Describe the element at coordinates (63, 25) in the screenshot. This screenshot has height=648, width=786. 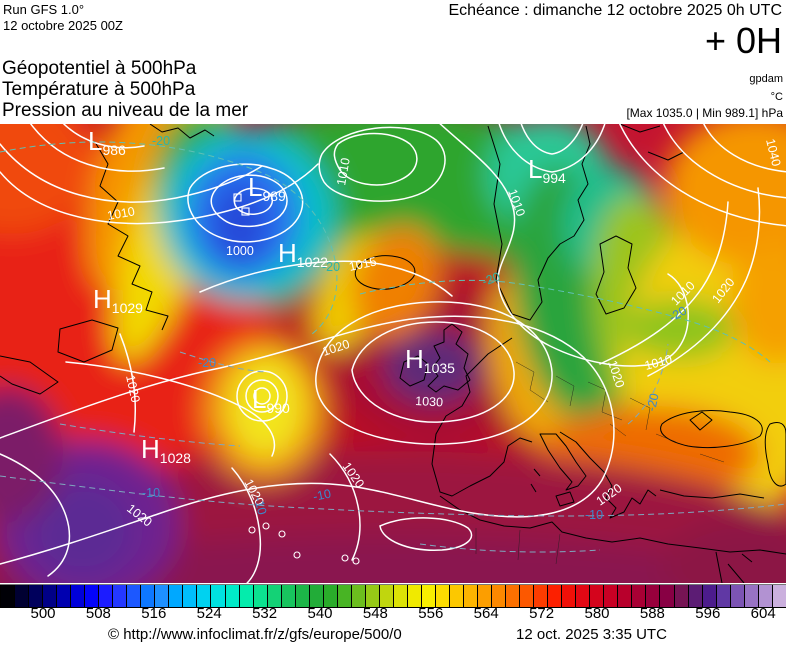
I see `run-date-label: 12 octobre 2025 00Z` at that location.